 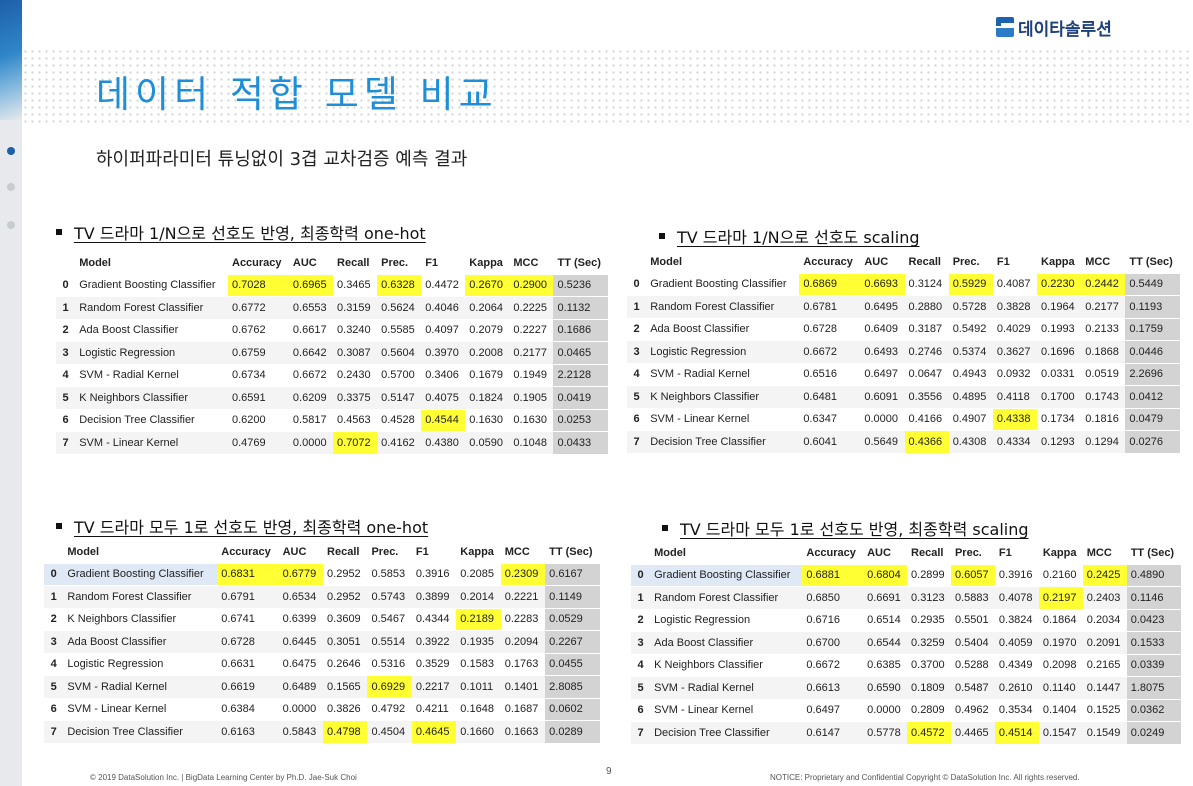 What do you see at coordinates (926, 284) in the screenshot?
I see `metric-cell: 0.3124` at bounding box center [926, 284].